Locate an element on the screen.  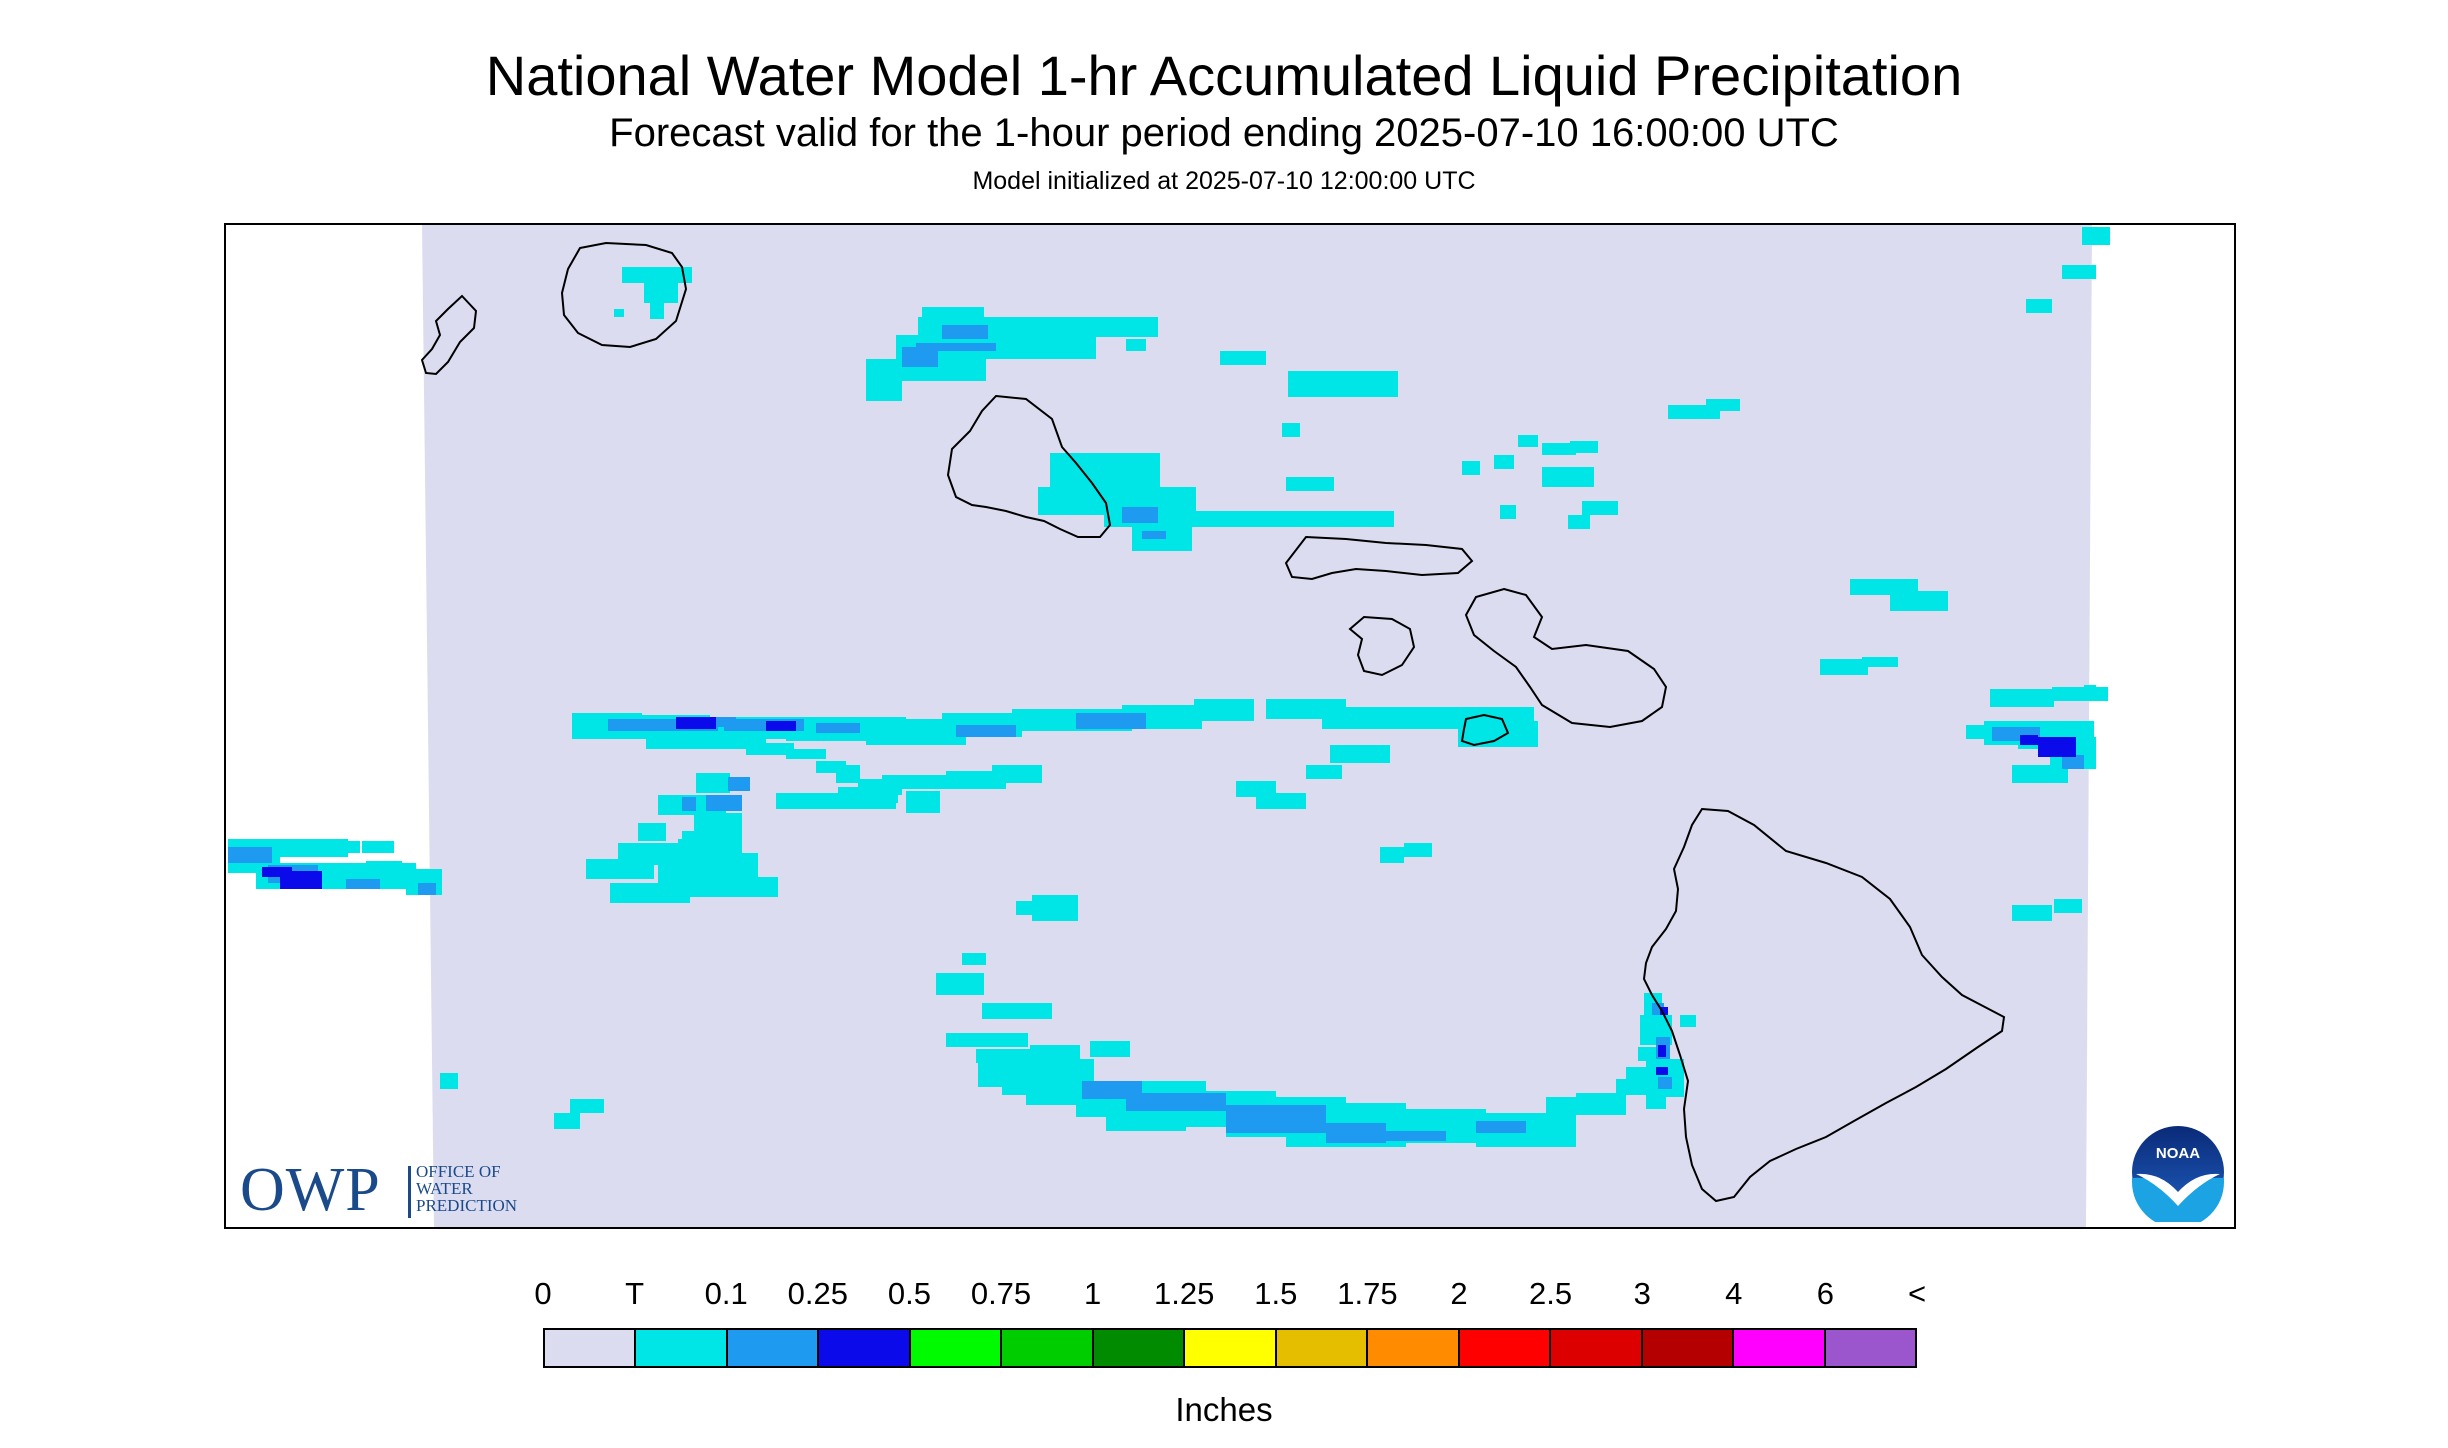
owp-logo-divider is located at coordinates (409, 1192).